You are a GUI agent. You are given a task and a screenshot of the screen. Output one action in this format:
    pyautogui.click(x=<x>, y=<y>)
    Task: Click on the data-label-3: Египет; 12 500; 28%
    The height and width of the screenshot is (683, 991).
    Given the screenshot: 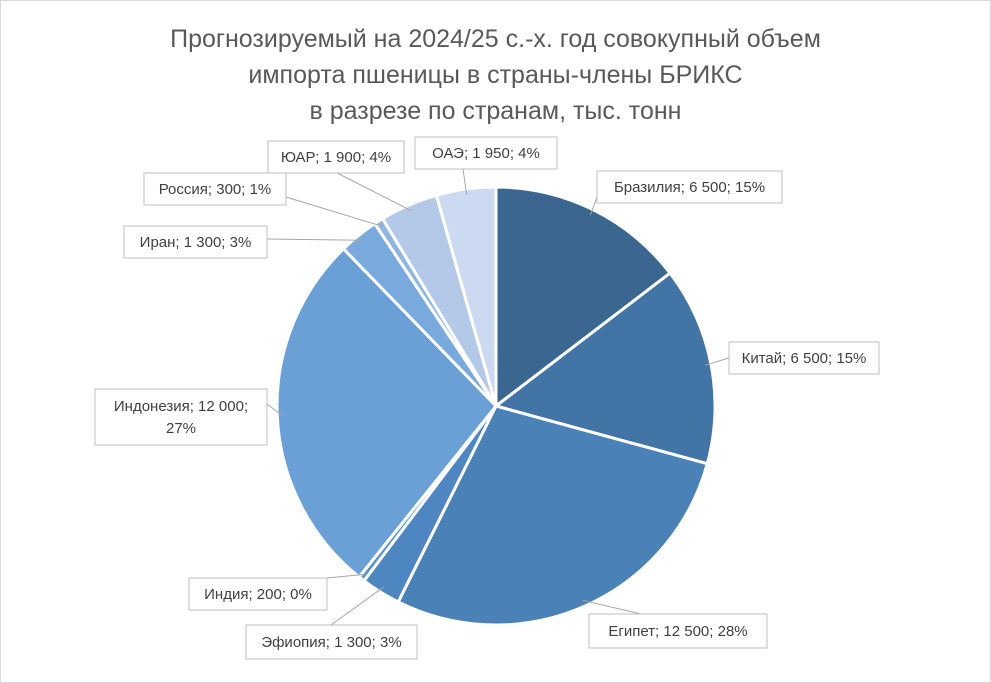 What is the action you would take?
    pyautogui.click(x=677, y=631)
    